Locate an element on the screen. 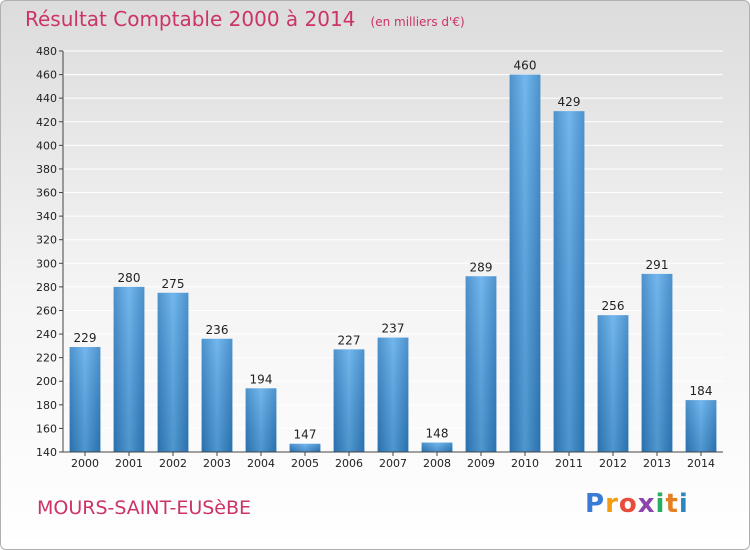 This screenshot has width=750, height=550. x-tick-label: 2014 is located at coordinates (701, 463).